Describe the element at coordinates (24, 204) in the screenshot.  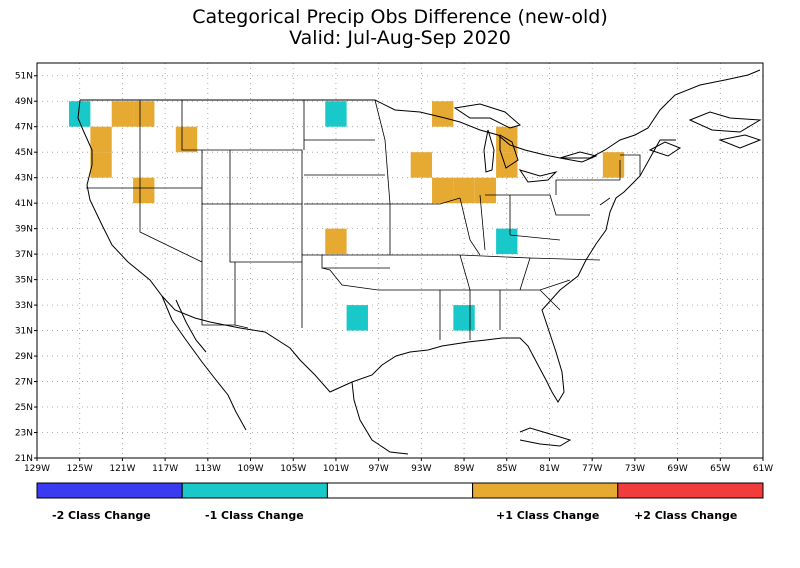
I see `lat-tick-label: 41N` at that location.